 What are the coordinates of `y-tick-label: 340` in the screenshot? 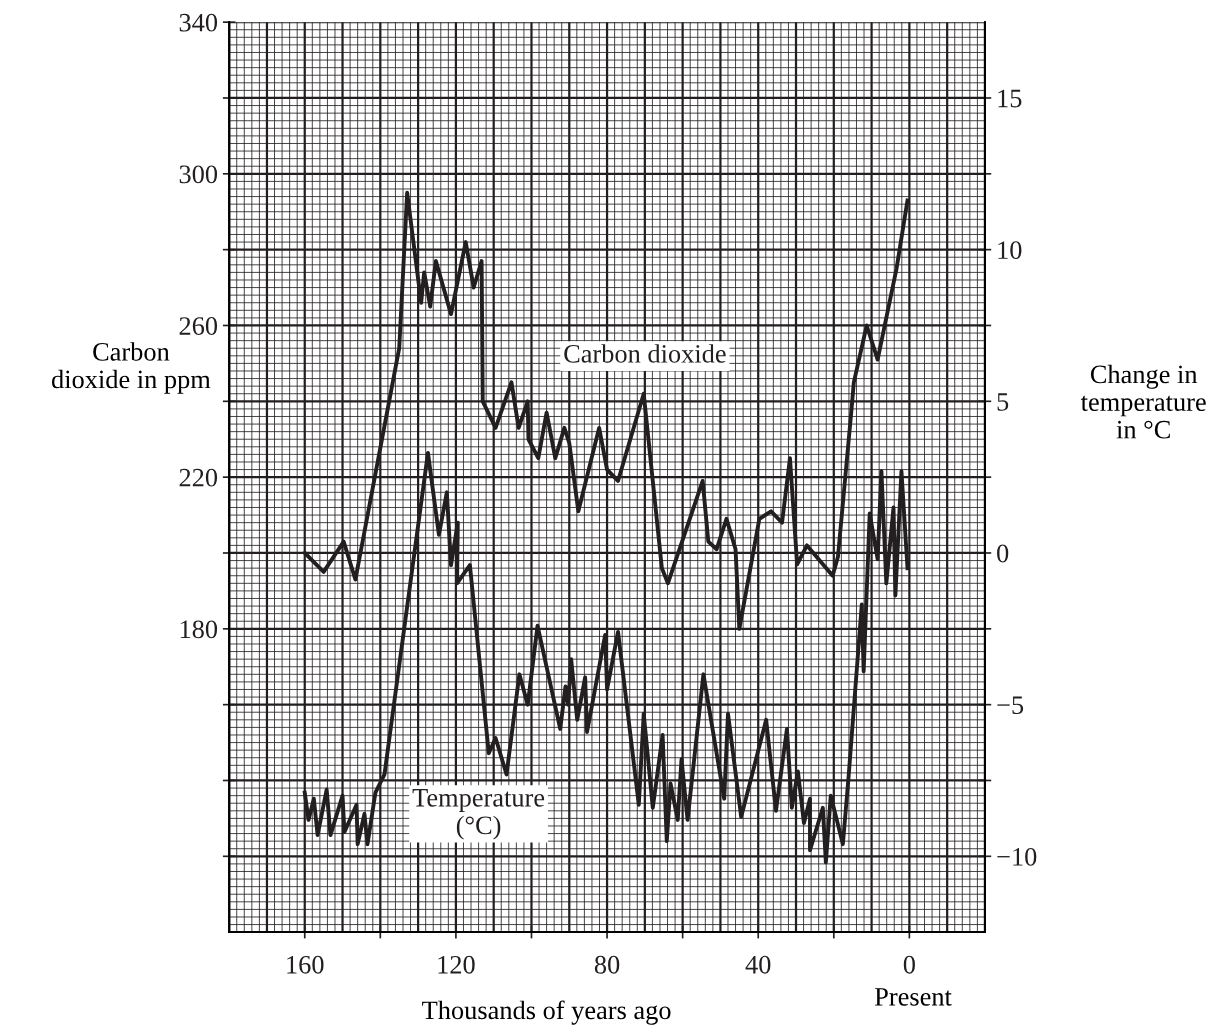 It's located at (198, 22).